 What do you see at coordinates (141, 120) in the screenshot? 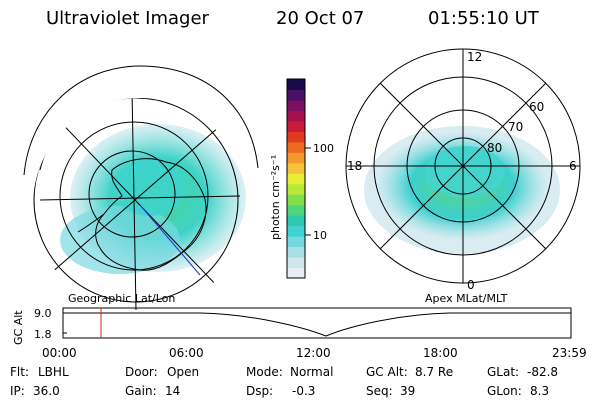
I see `geo-edge-arc` at bounding box center [141, 120].